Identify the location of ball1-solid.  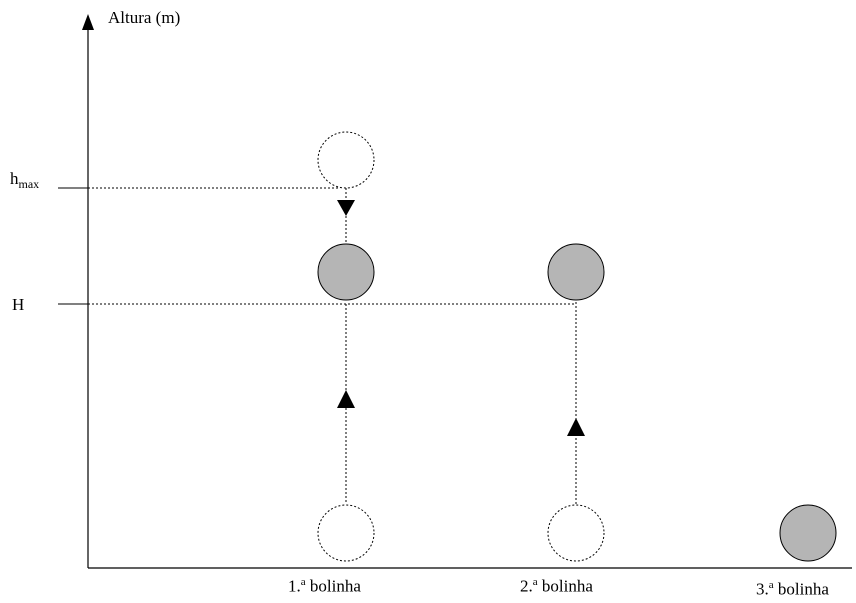
(346, 272).